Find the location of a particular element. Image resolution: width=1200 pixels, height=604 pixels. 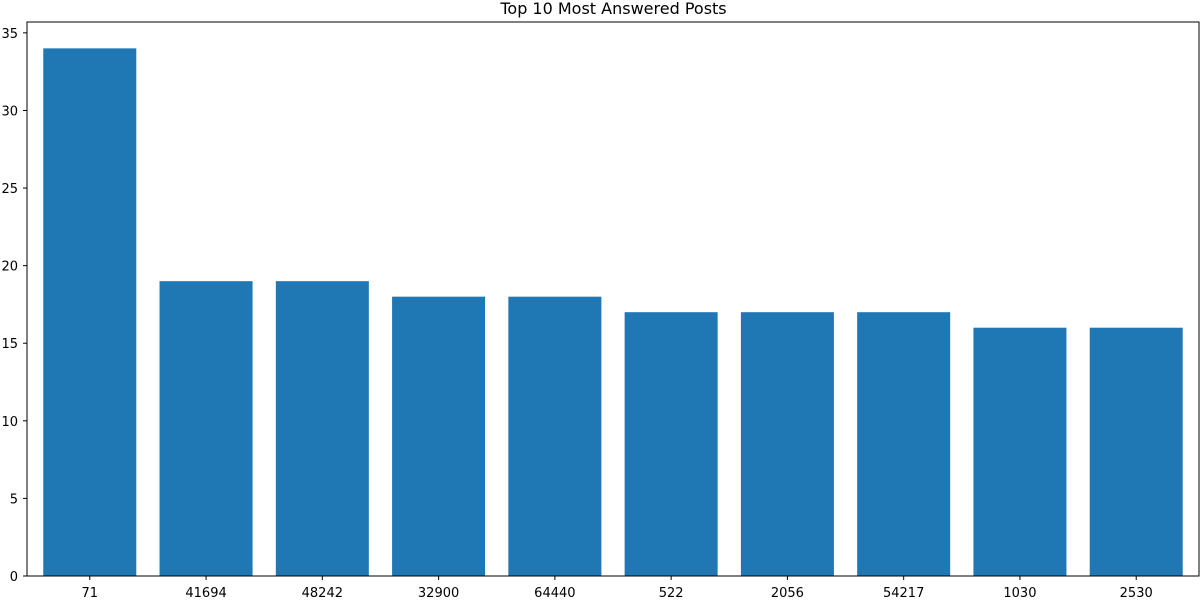

y-tick-label: 5 is located at coordinates (14, 499).